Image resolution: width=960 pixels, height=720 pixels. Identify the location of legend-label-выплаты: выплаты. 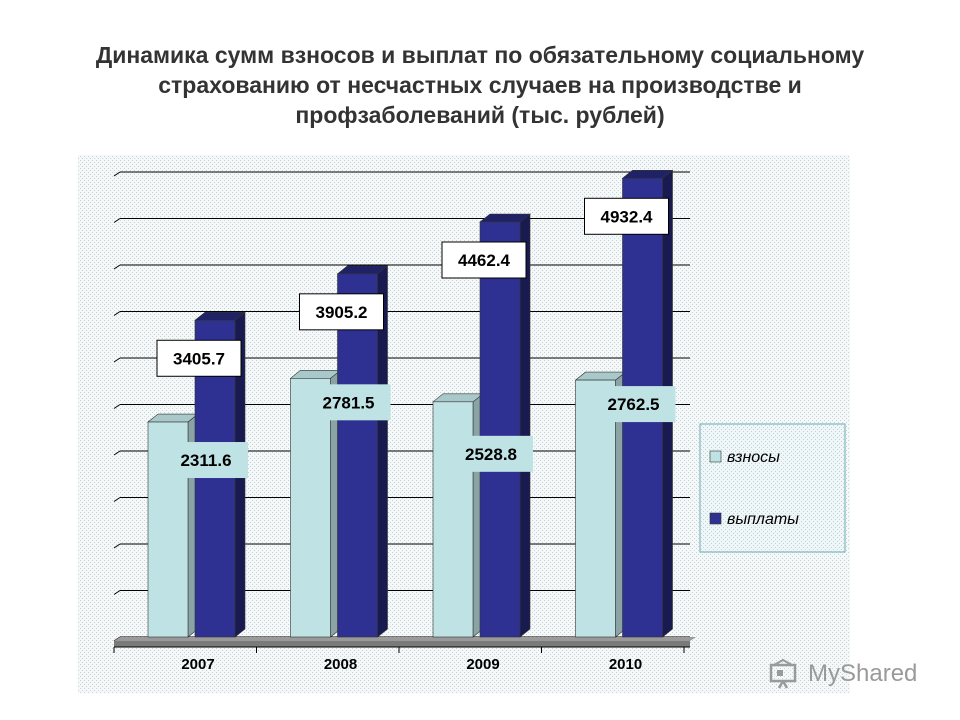
(763, 519).